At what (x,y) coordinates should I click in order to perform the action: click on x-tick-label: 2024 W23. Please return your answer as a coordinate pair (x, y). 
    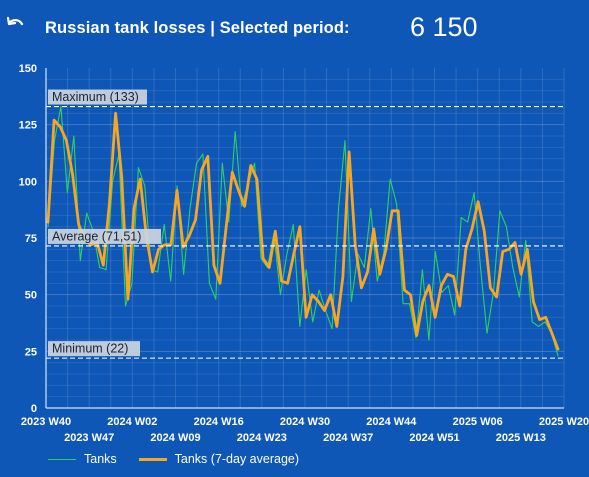
    Looking at the image, I should click on (262, 438).